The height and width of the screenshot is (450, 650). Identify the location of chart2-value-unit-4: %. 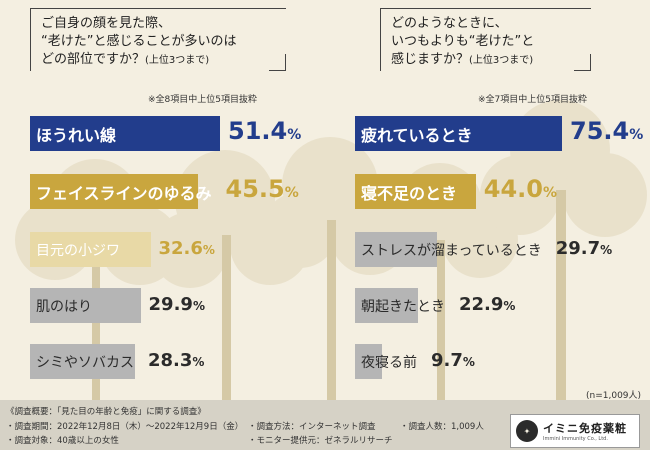
(509, 306).